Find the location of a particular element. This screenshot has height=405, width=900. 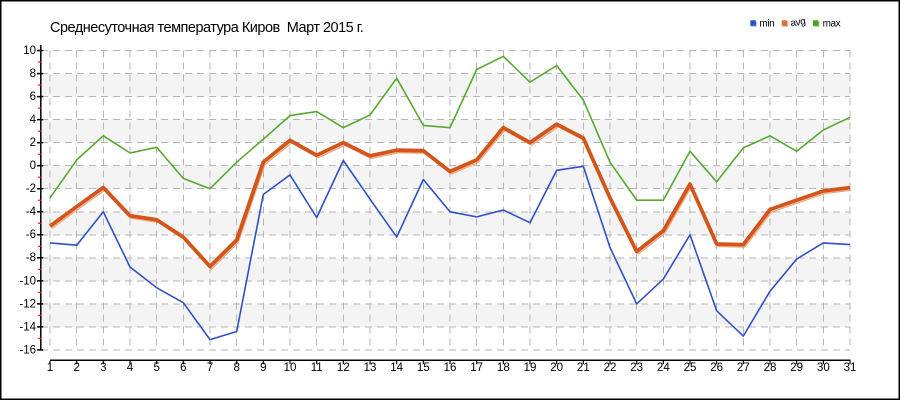

svg-text: 3 is located at coordinates (103, 368).